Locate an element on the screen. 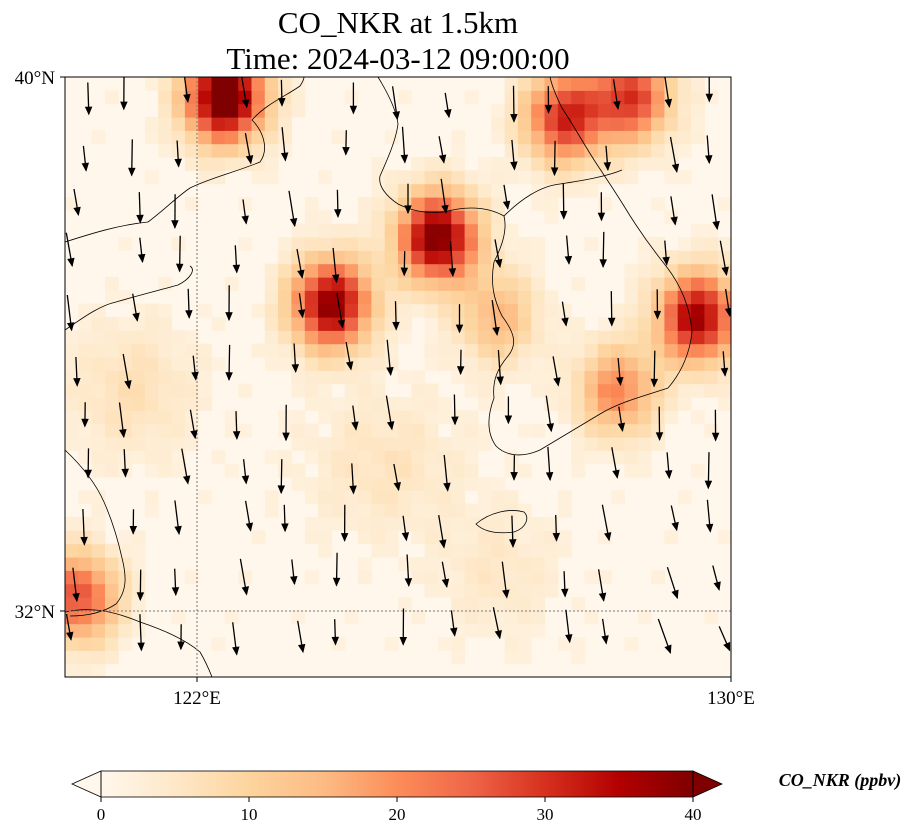 Image resolution: width=920 pixels, height=836 pixels. coastline-bohai is located at coordinates (185, 160).